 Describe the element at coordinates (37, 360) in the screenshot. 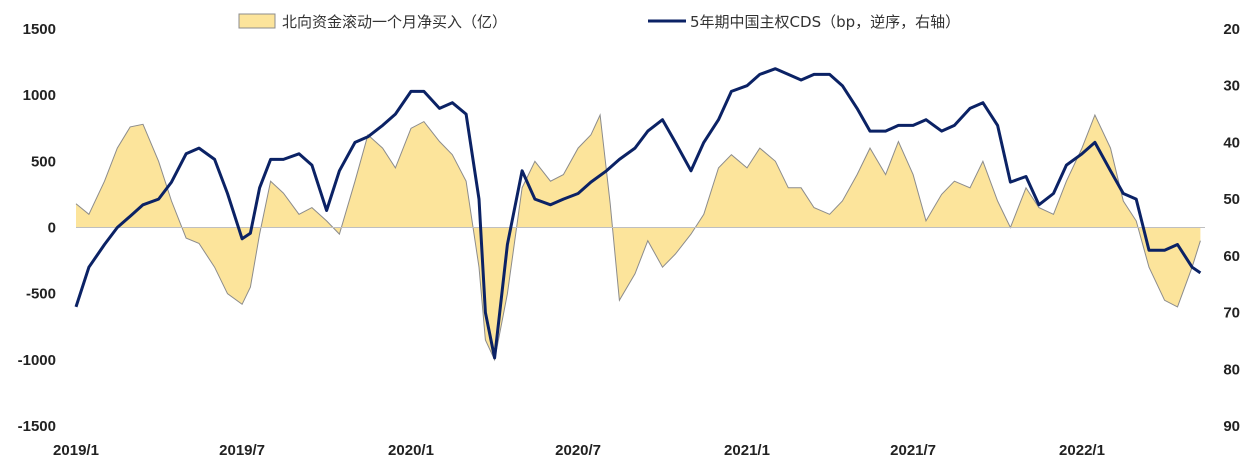

I see `left-tick-label: -1000` at that location.